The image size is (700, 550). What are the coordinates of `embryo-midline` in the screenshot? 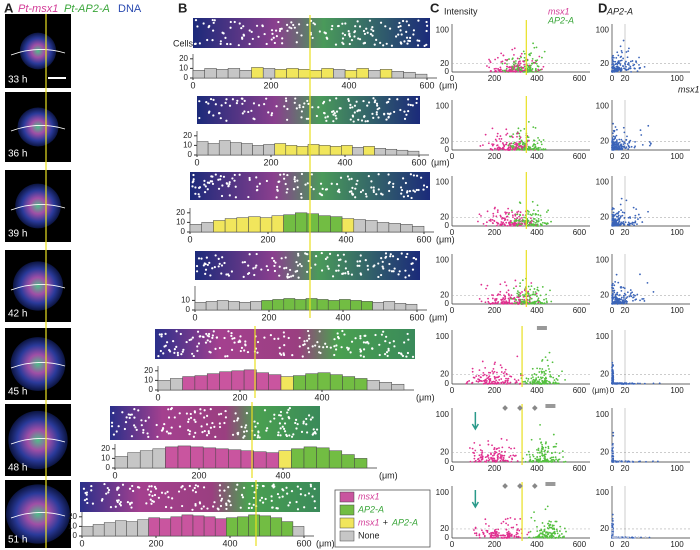 It's located at (38, 365).